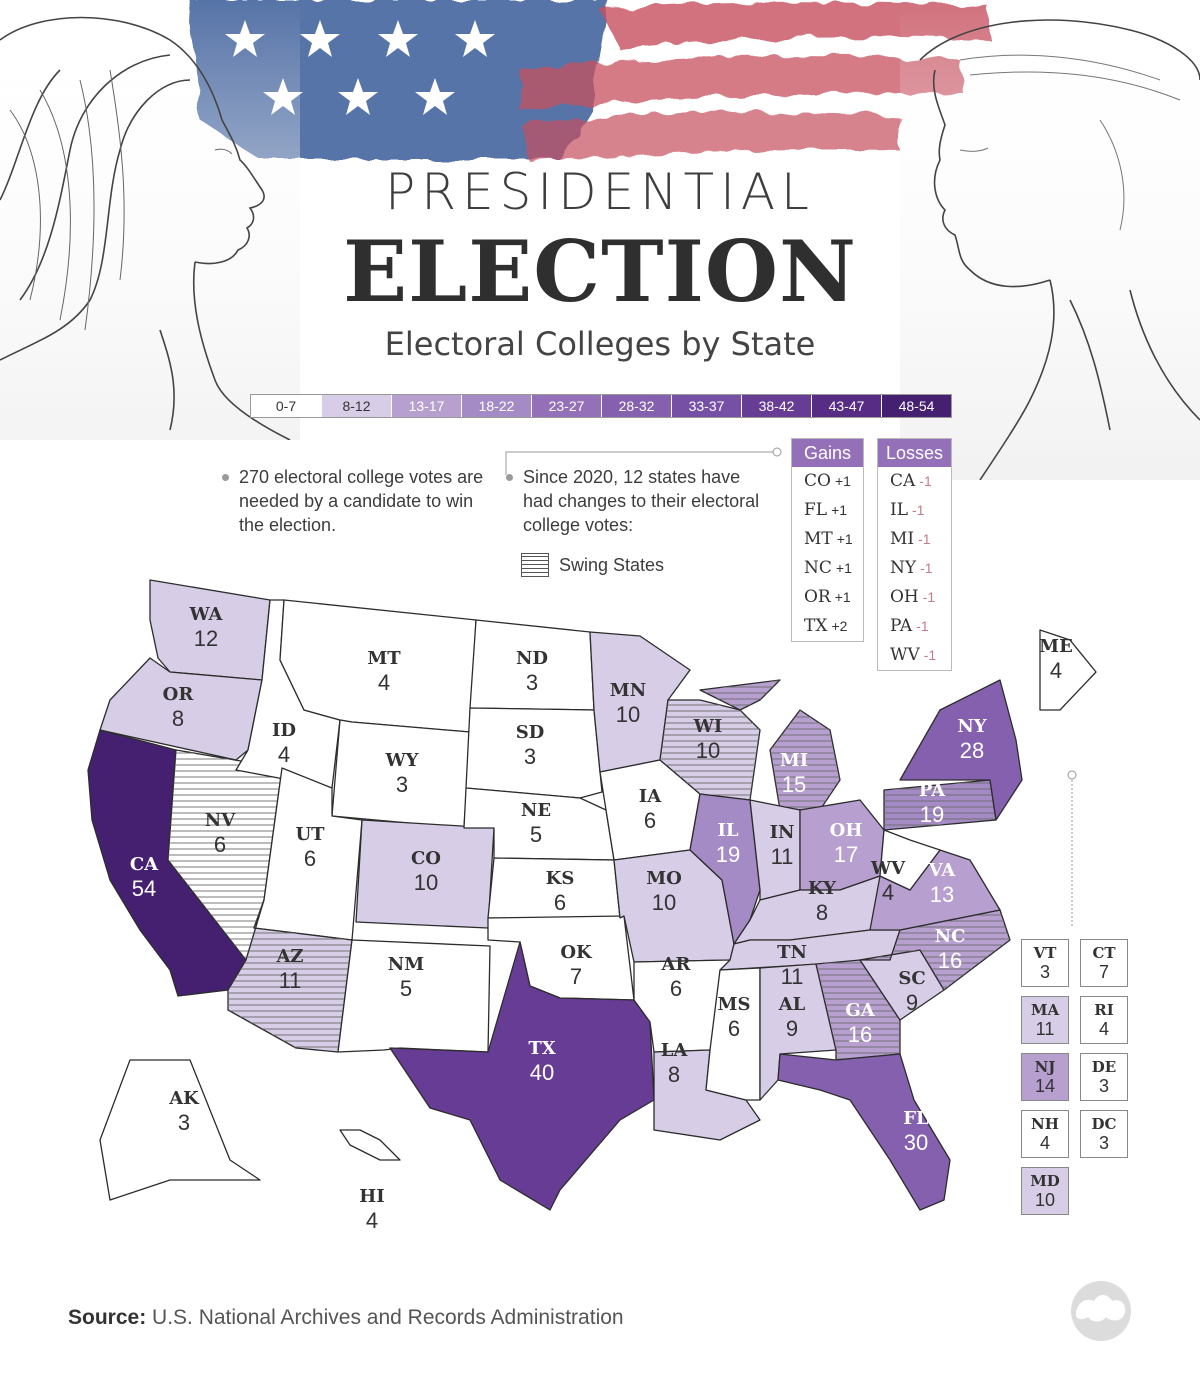 Image resolution: width=1200 pixels, height=1373 pixels. Describe the element at coordinates (860, 1034) in the screenshot. I see `state-votes-ga: 16` at that location.